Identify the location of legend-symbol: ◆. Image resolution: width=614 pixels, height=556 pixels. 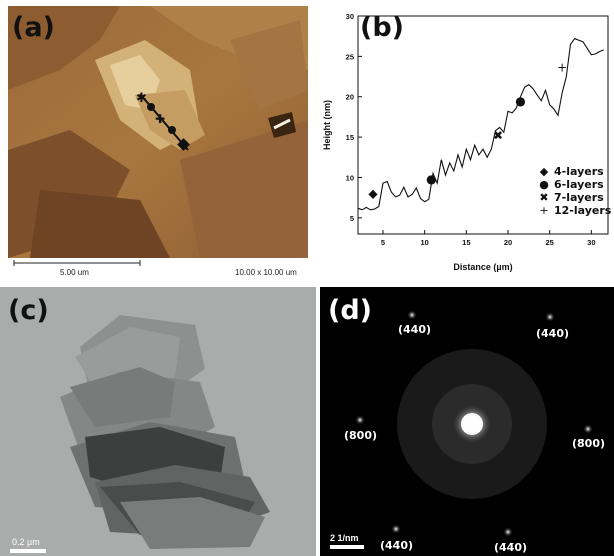
(544, 171).